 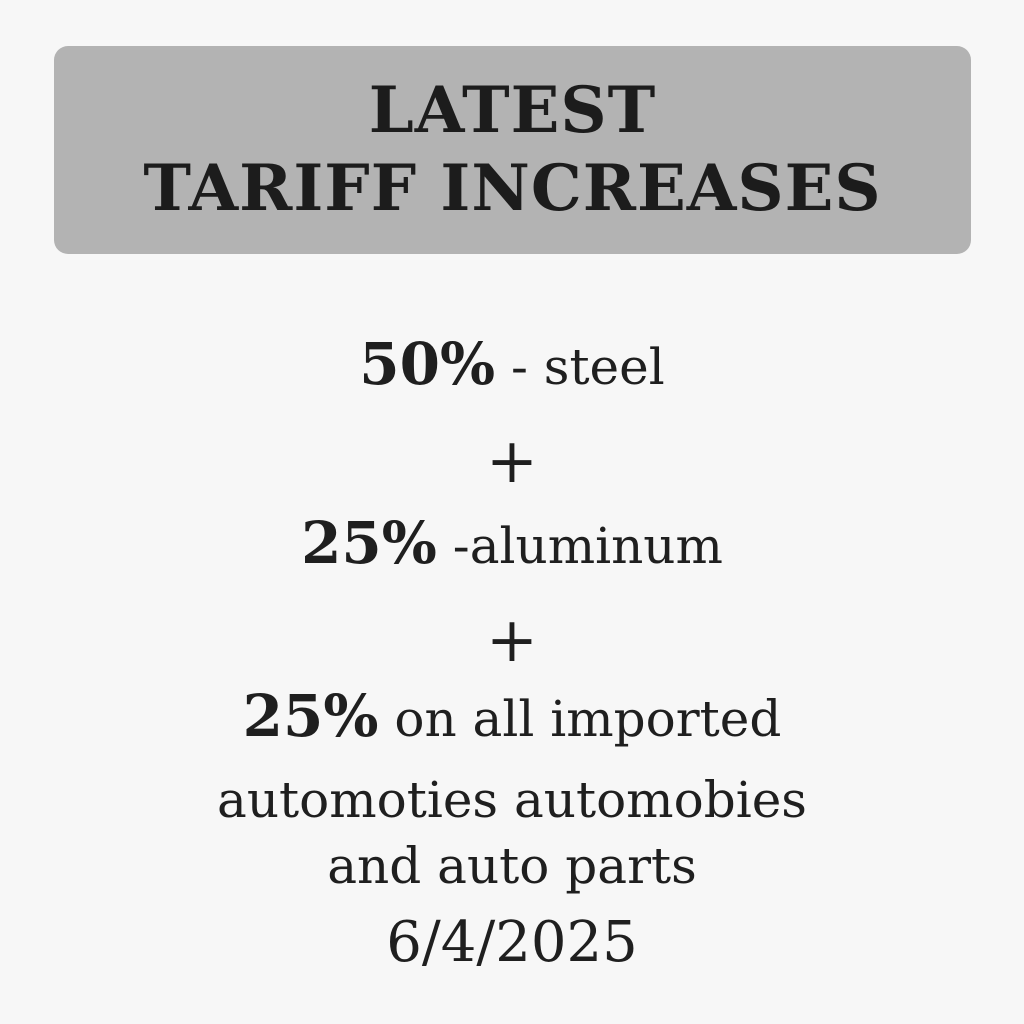 What do you see at coordinates (596, 546) in the screenshot?
I see `tariff-material: aluminum` at bounding box center [596, 546].